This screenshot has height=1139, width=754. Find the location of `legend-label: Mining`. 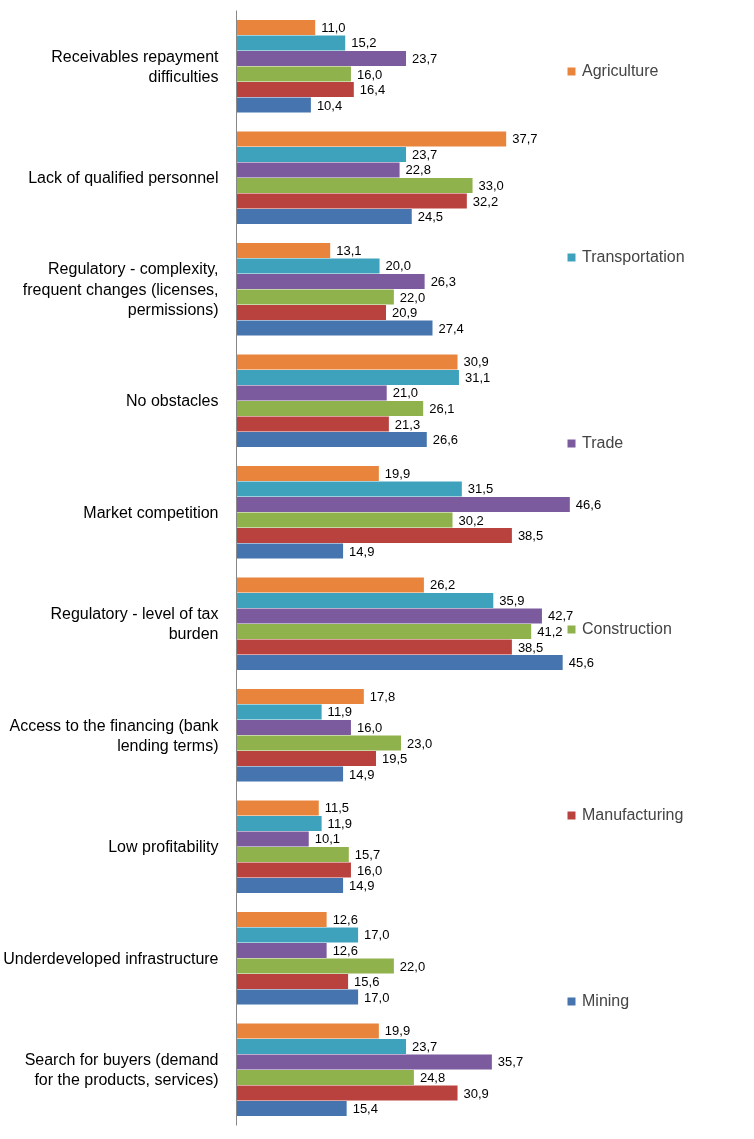

legend-label: Mining is located at coordinates (606, 1001).